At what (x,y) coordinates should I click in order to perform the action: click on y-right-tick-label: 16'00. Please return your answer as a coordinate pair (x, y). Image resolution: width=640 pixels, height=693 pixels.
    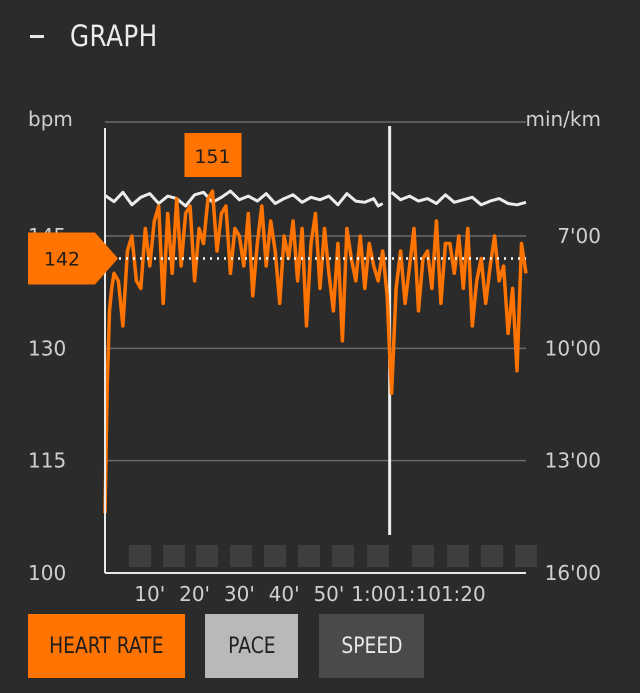
    Looking at the image, I should click on (573, 573).